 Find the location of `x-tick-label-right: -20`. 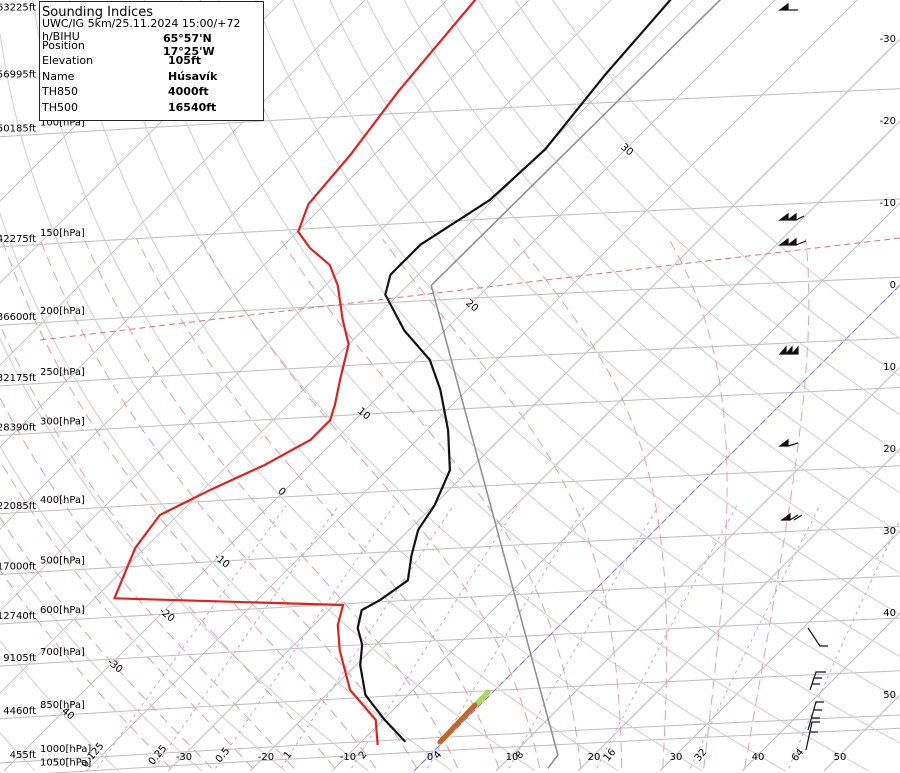

x-tick-label-right: -20 is located at coordinates (888, 121).